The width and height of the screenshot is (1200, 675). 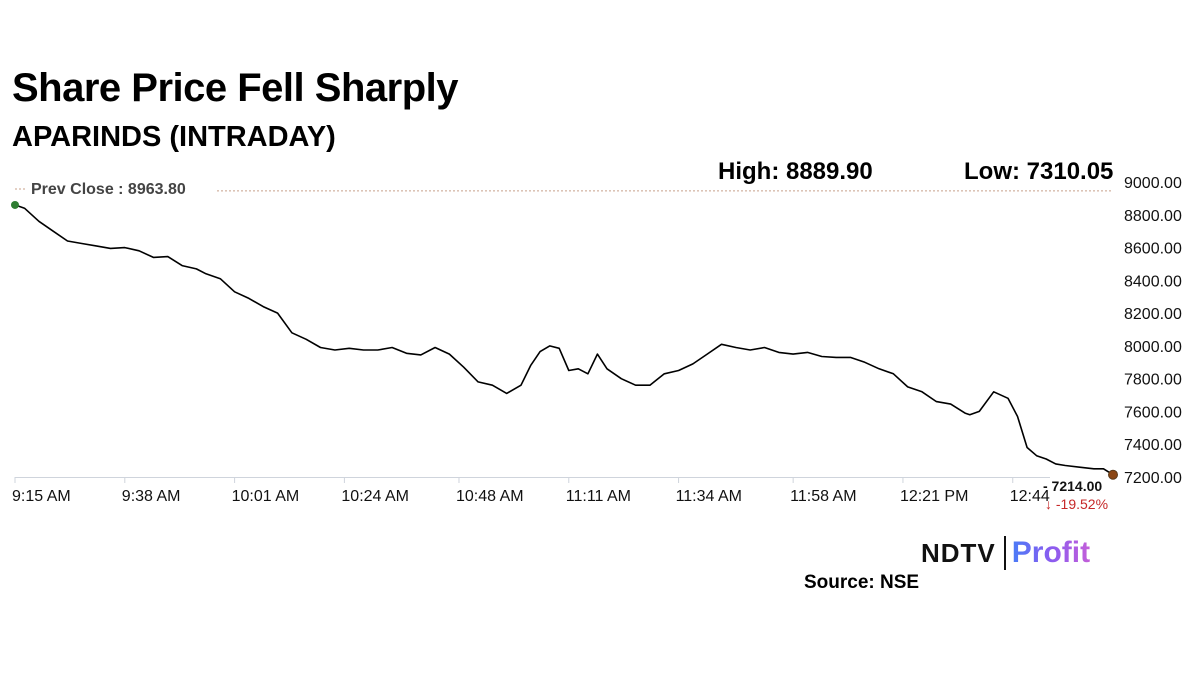 What do you see at coordinates (1153, 478) in the screenshot?
I see `y-tick-label: 7200.00` at bounding box center [1153, 478].